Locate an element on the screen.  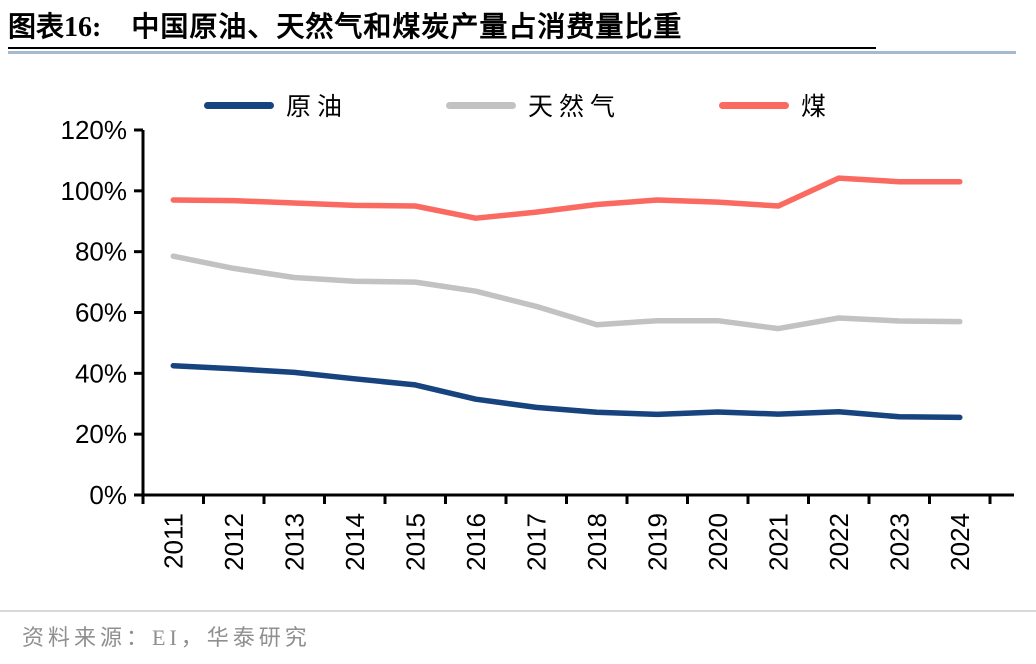
series-line-coal is located at coordinates (566, 198).